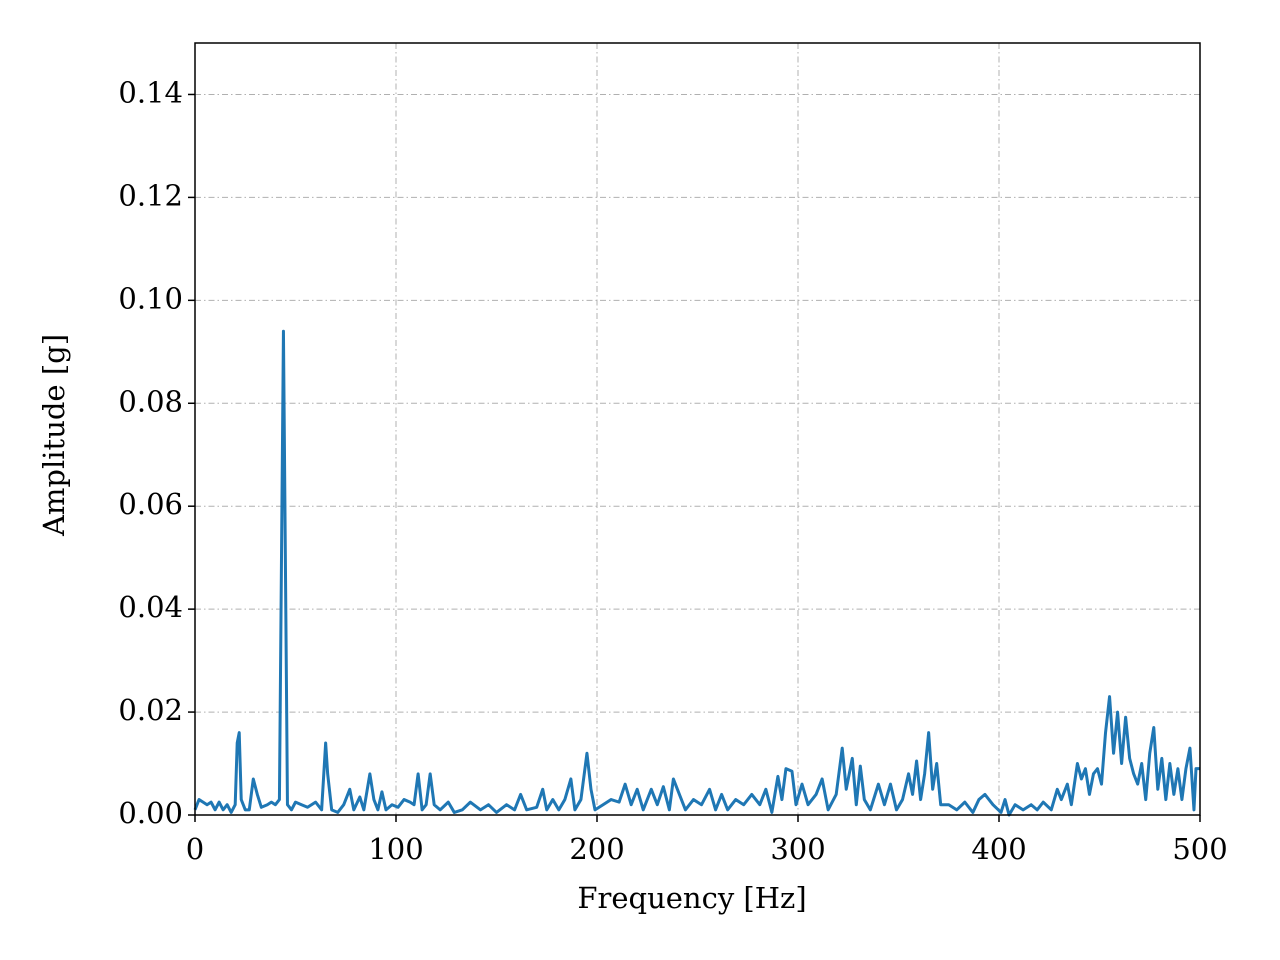  I want to click on x-tick-label: 100, so click(395, 849).